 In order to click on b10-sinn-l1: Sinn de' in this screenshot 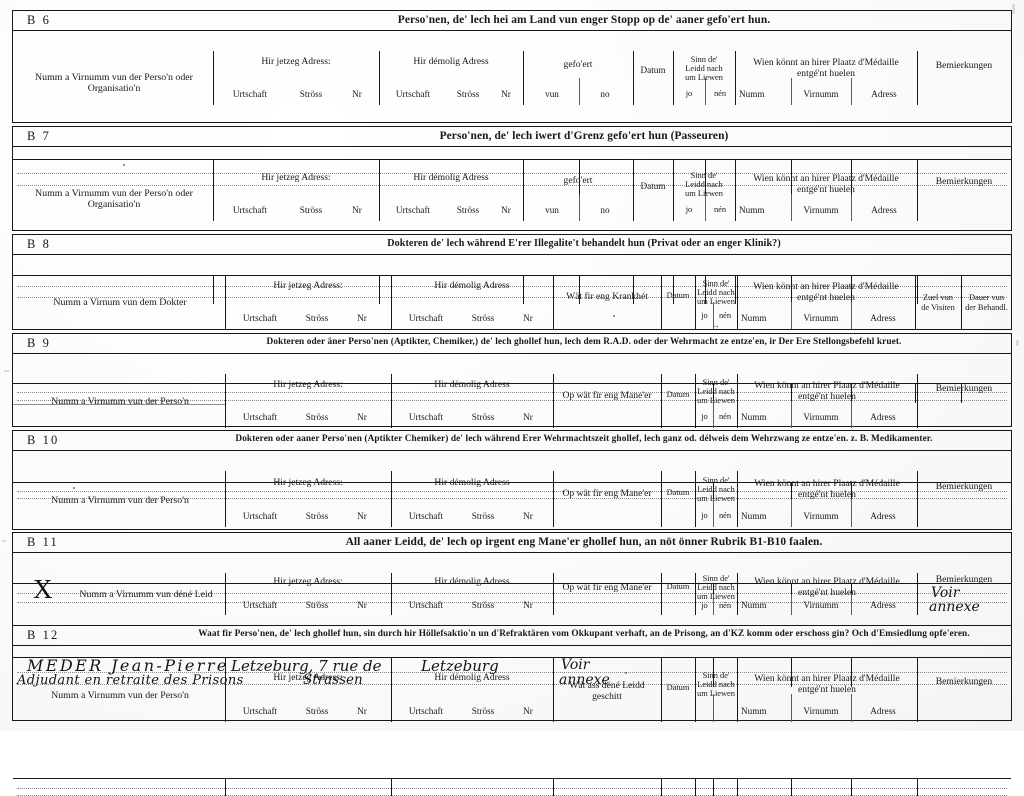, I will do `click(716, 480)`.